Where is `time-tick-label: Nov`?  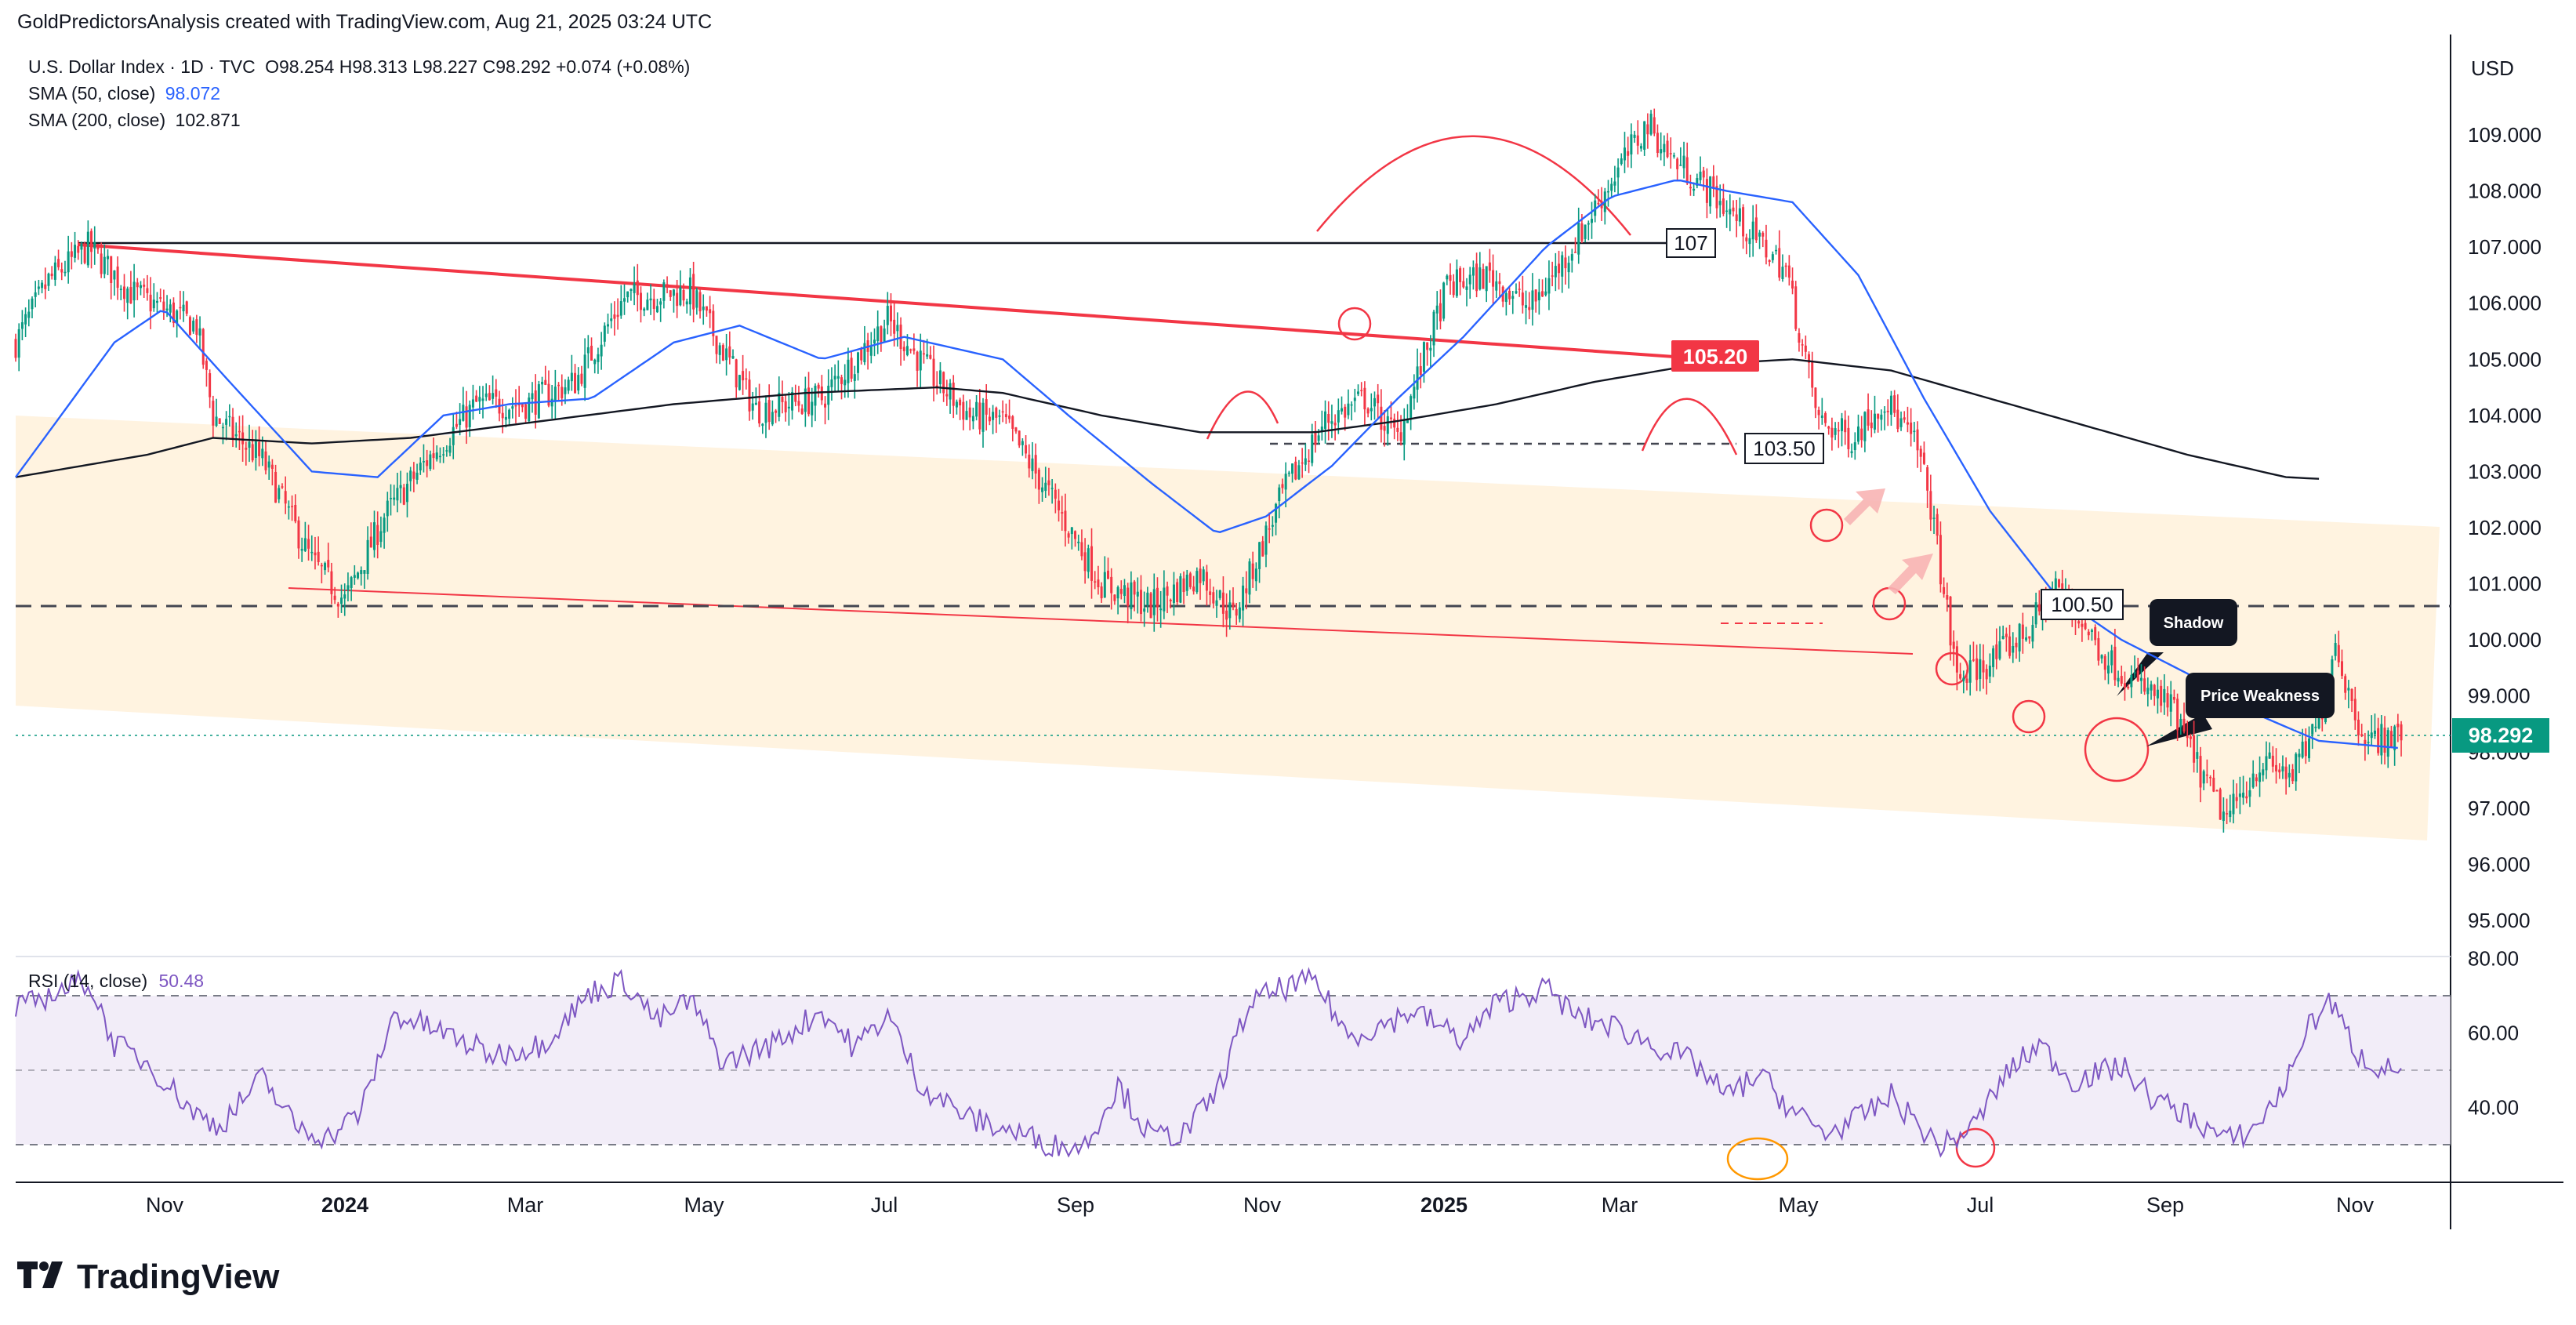
time-tick-label: Nov is located at coordinates (2356, 1205).